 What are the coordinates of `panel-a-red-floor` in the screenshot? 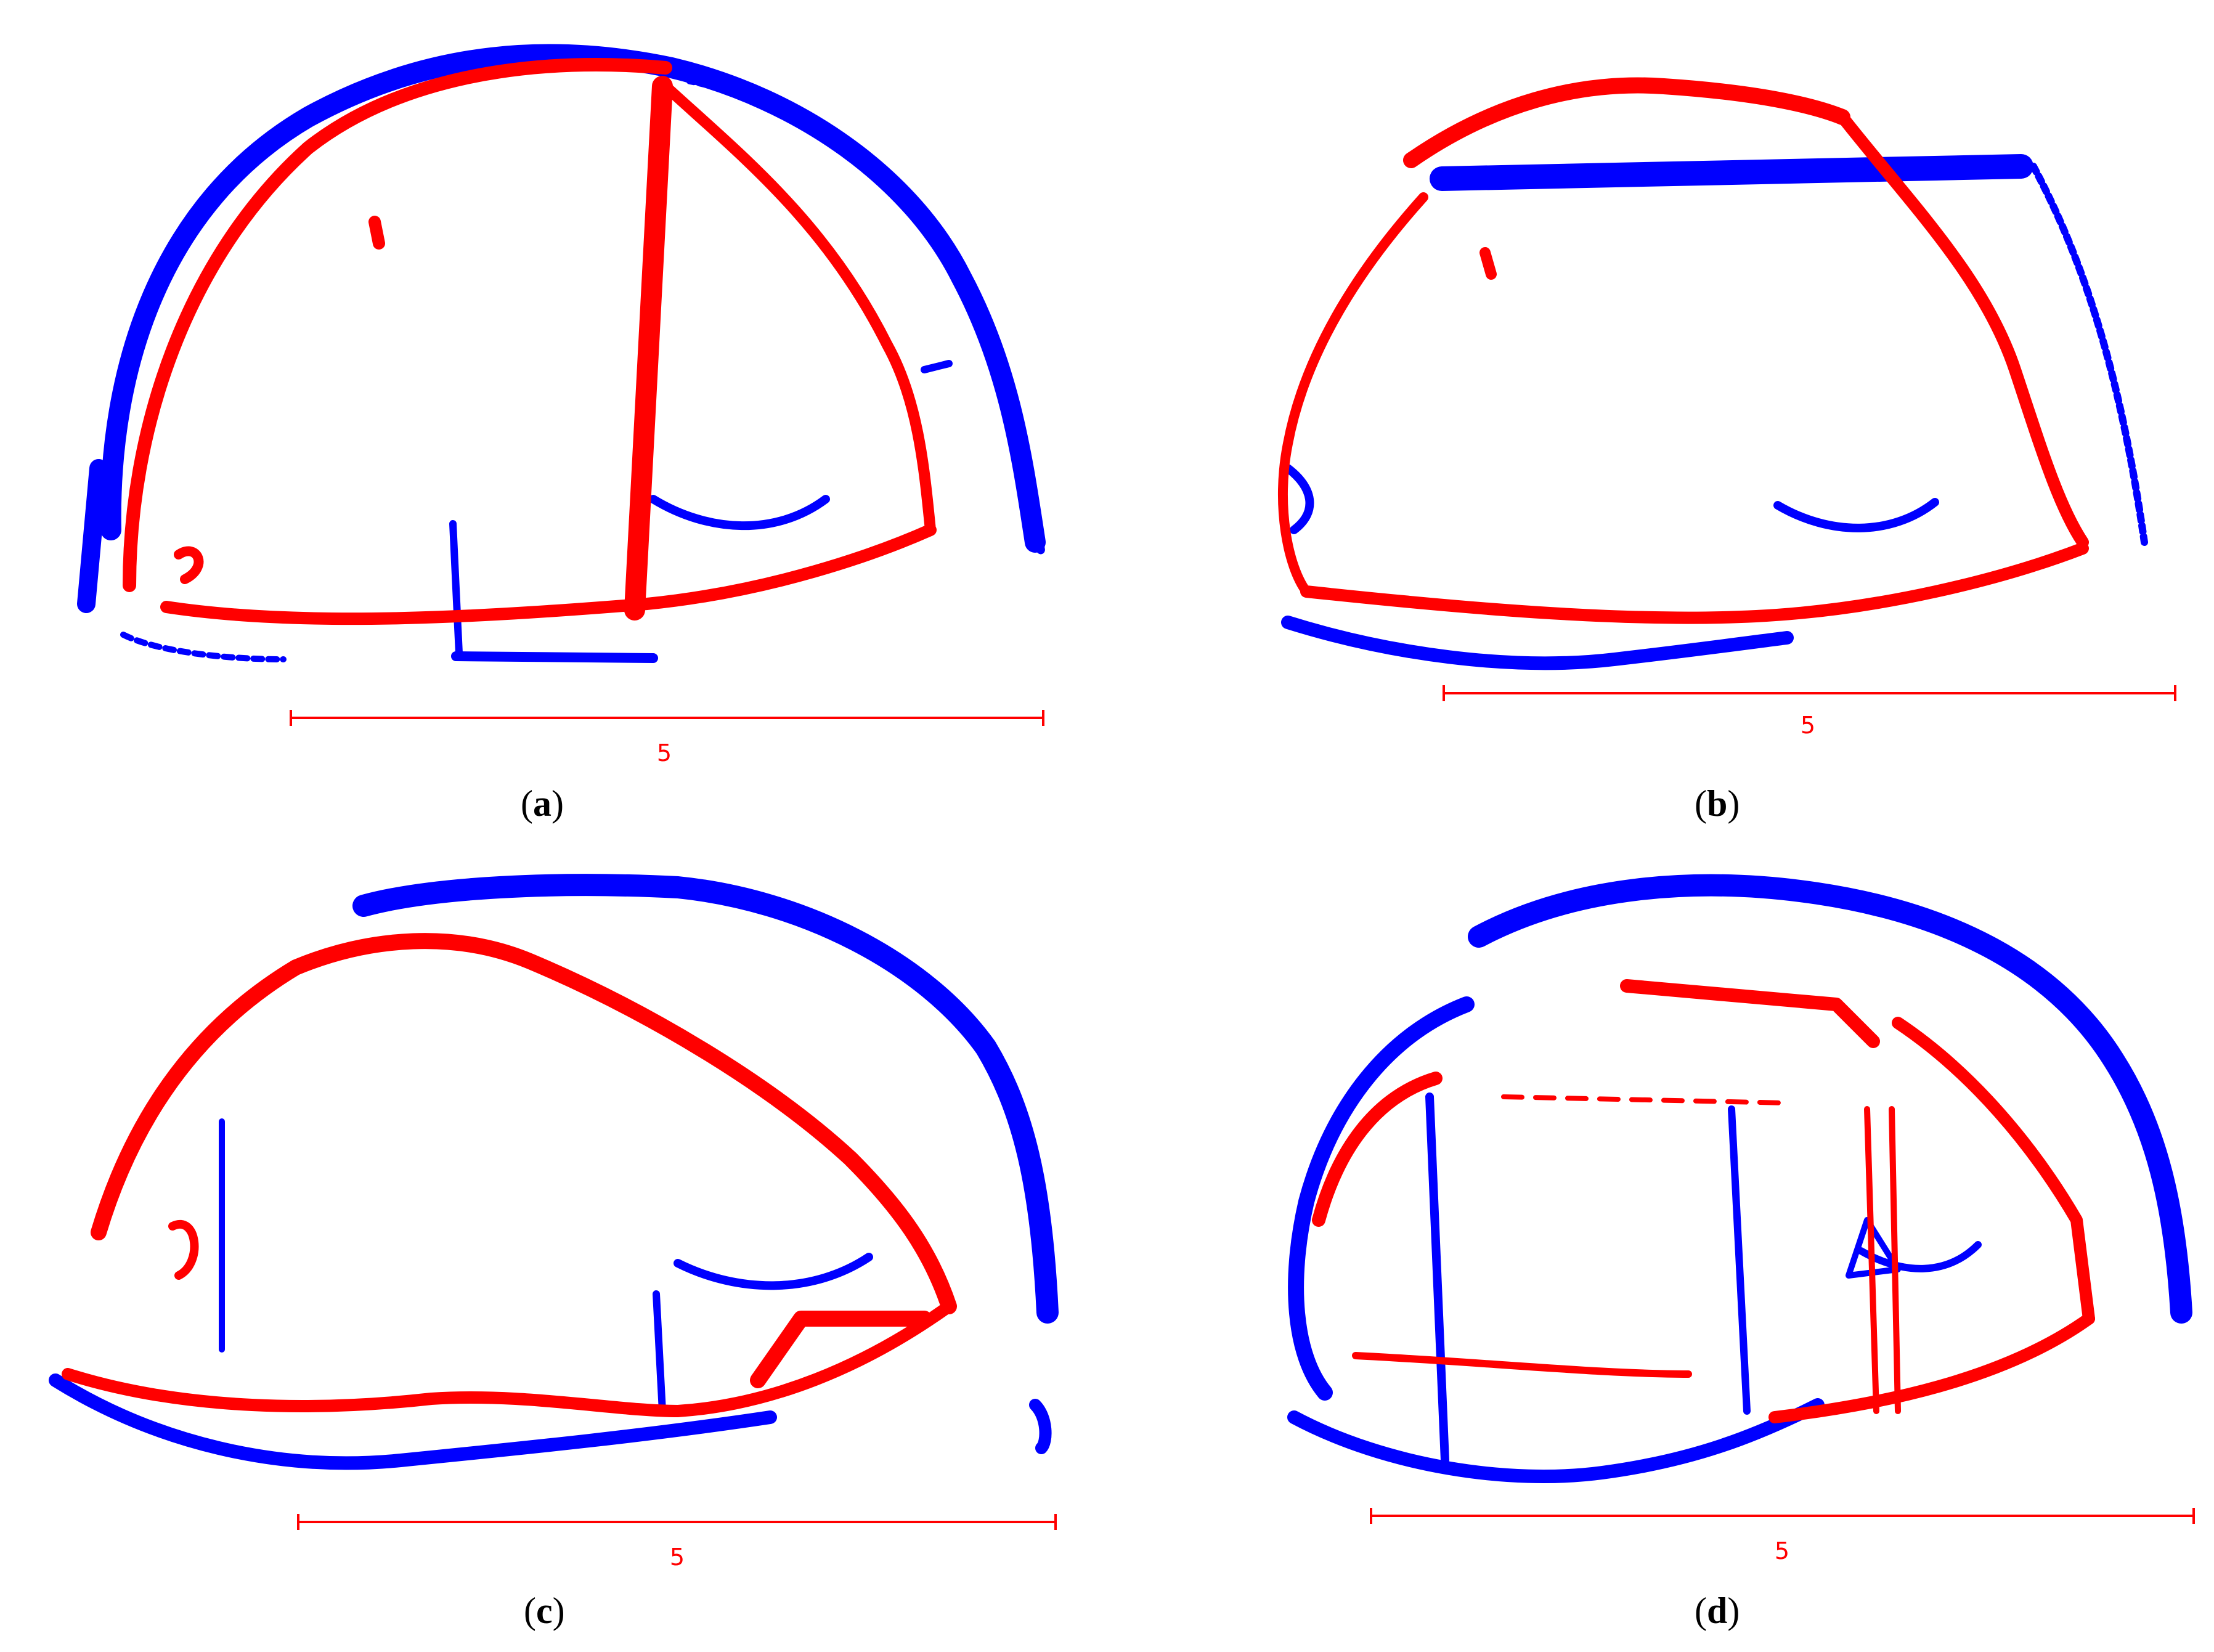 It's located at (548, 574).